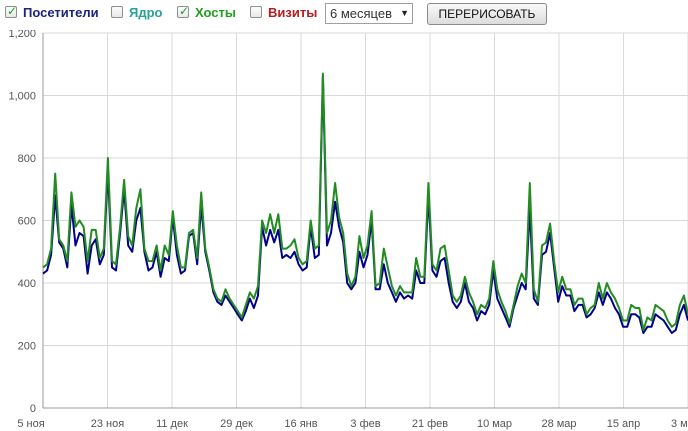 The height and width of the screenshot is (431, 688). I want to click on x-tick-label: 28 мар, so click(558, 424).